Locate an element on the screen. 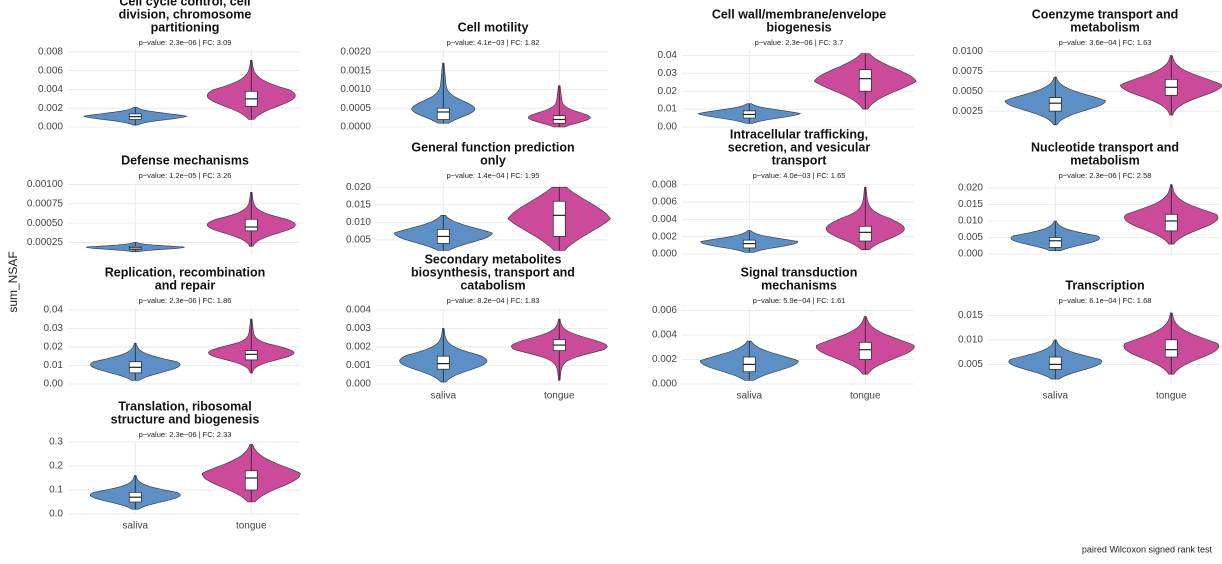  panel-title: Transcription is located at coordinates (1104, 285).